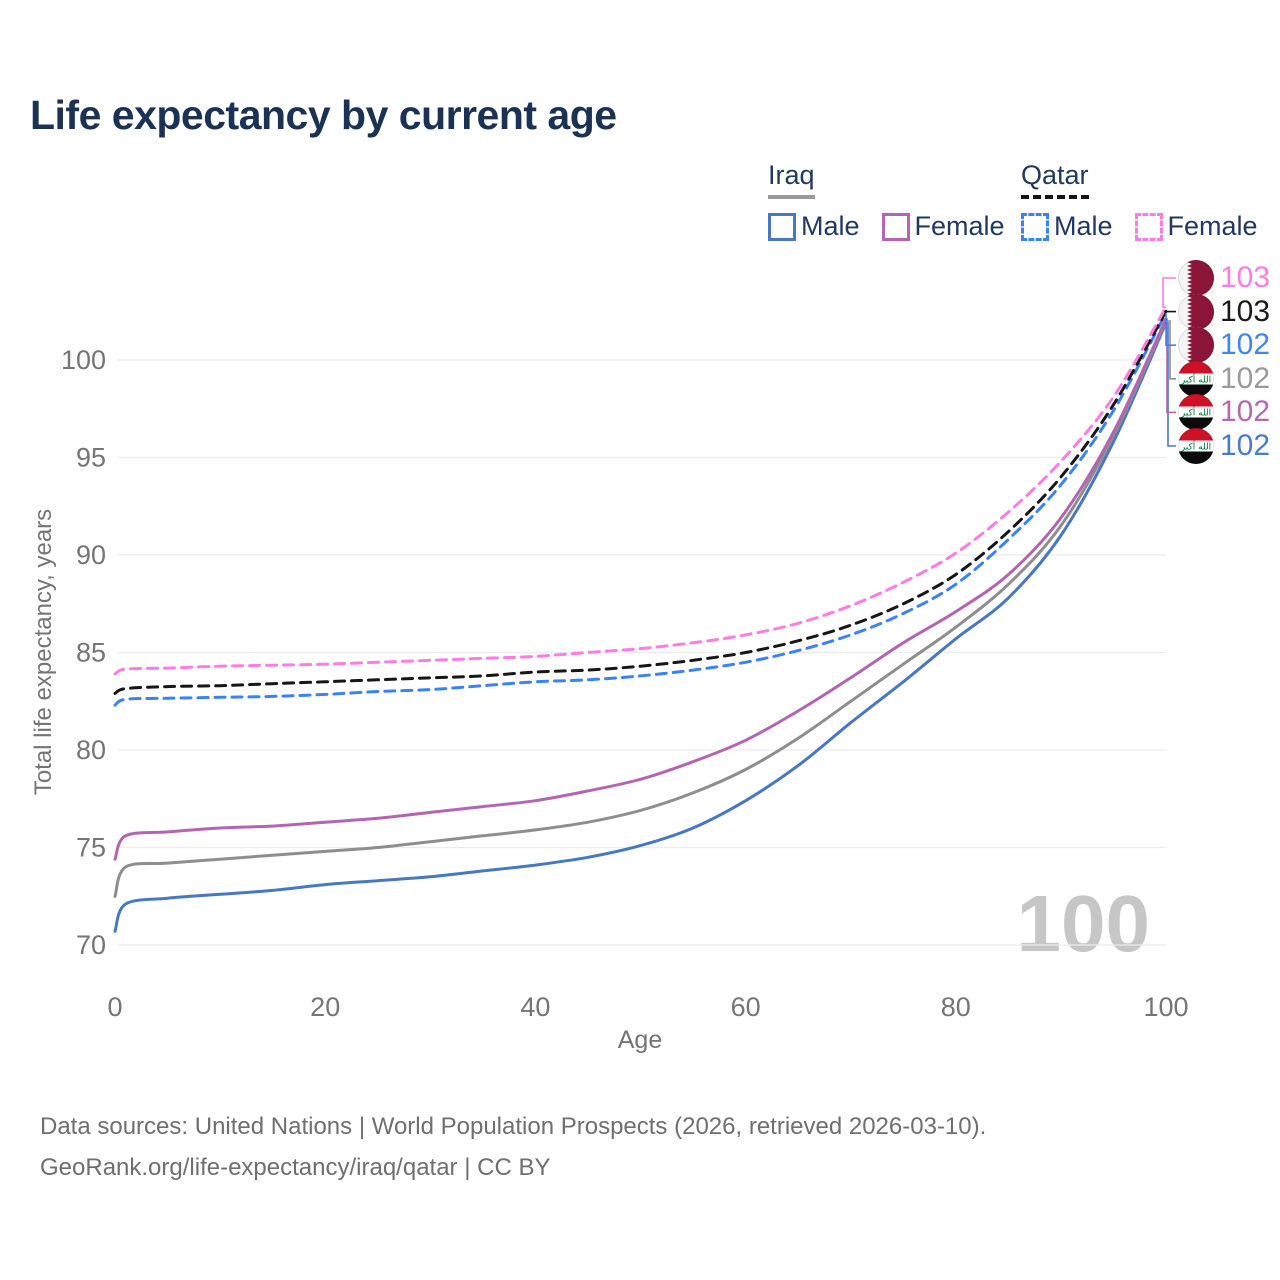 This screenshot has width=1280, height=1280. What do you see at coordinates (895, 226) in the screenshot?
I see `legend-swatch-iraq-female-icon` at bounding box center [895, 226].